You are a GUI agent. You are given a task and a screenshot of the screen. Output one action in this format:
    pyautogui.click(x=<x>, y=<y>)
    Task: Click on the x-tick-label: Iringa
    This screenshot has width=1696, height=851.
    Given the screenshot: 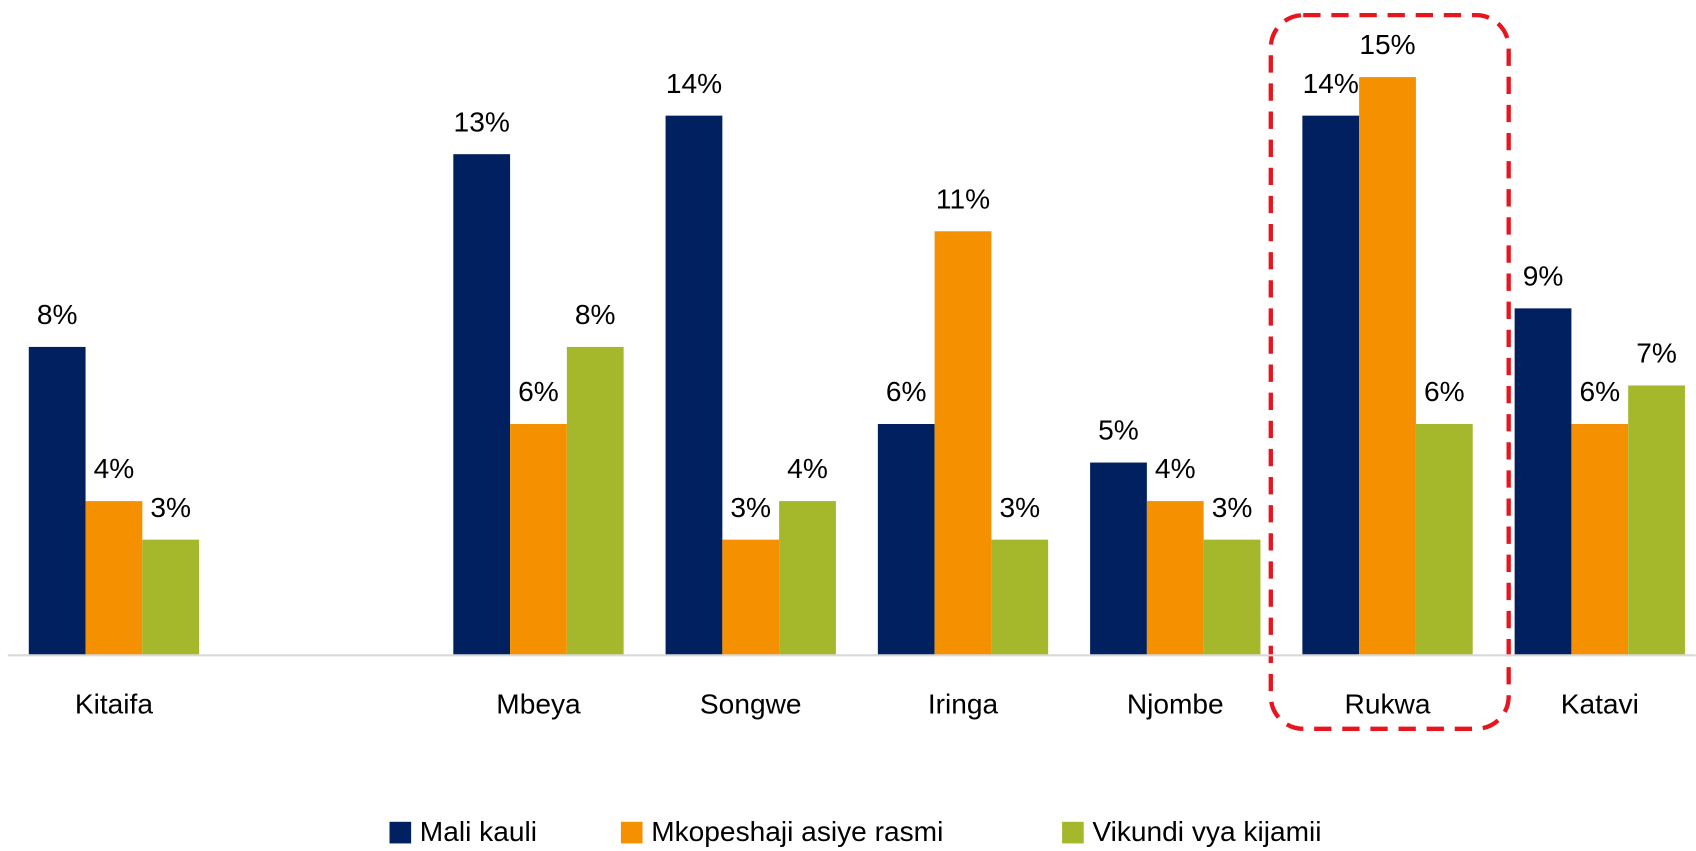 What is the action you would take?
    pyautogui.click(x=963, y=704)
    